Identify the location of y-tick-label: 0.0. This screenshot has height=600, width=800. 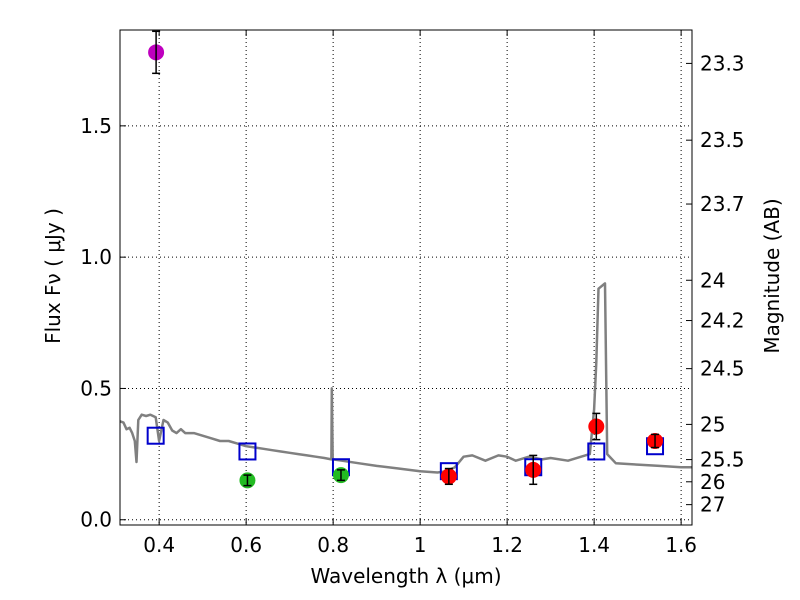
(96, 520).